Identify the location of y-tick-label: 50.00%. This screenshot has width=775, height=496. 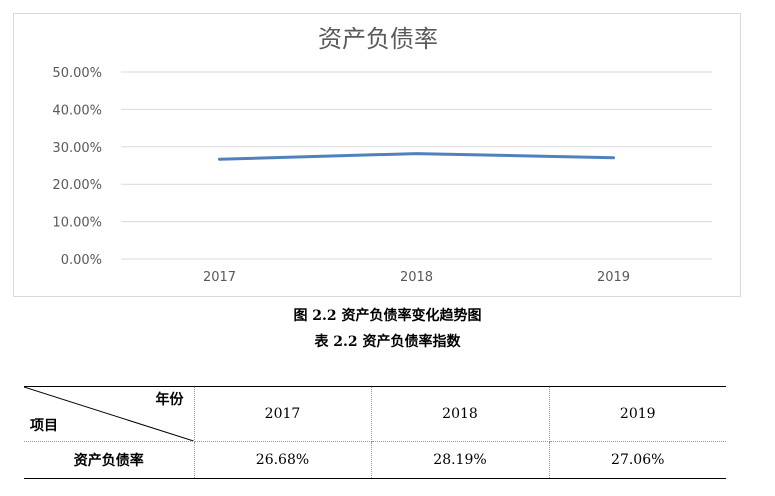
(77, 73).